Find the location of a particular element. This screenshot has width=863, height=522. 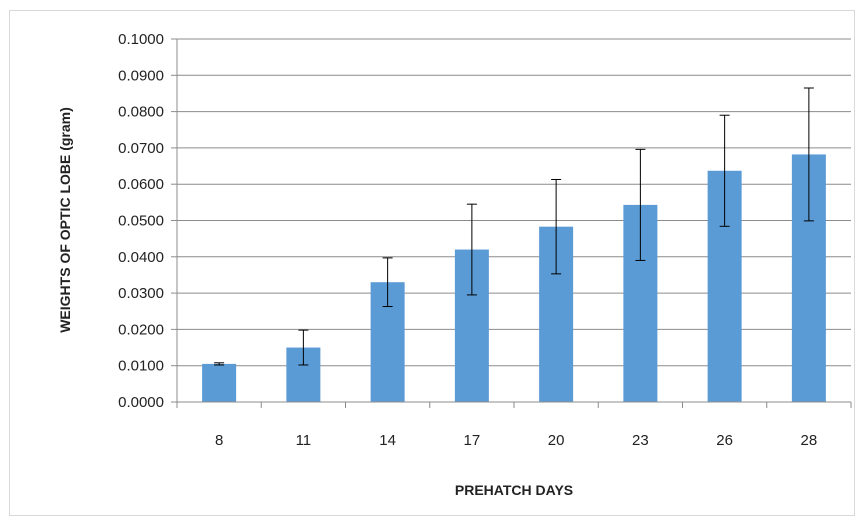

y-tick-label: 0.0100 is located at coordinates (141, 366).